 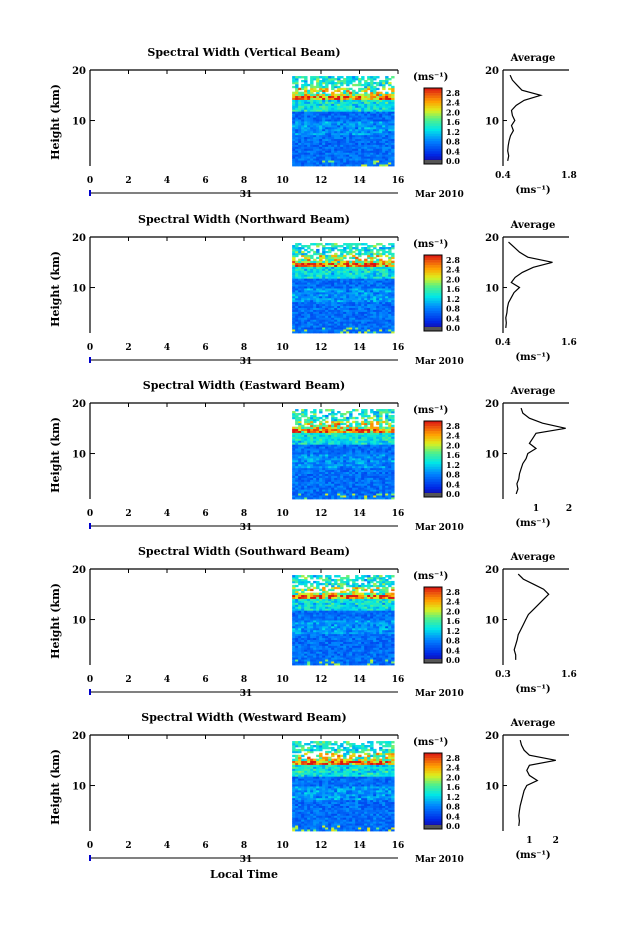 I want to click on colorbar-tick-label: 0.0, so click(x=453, y=494).